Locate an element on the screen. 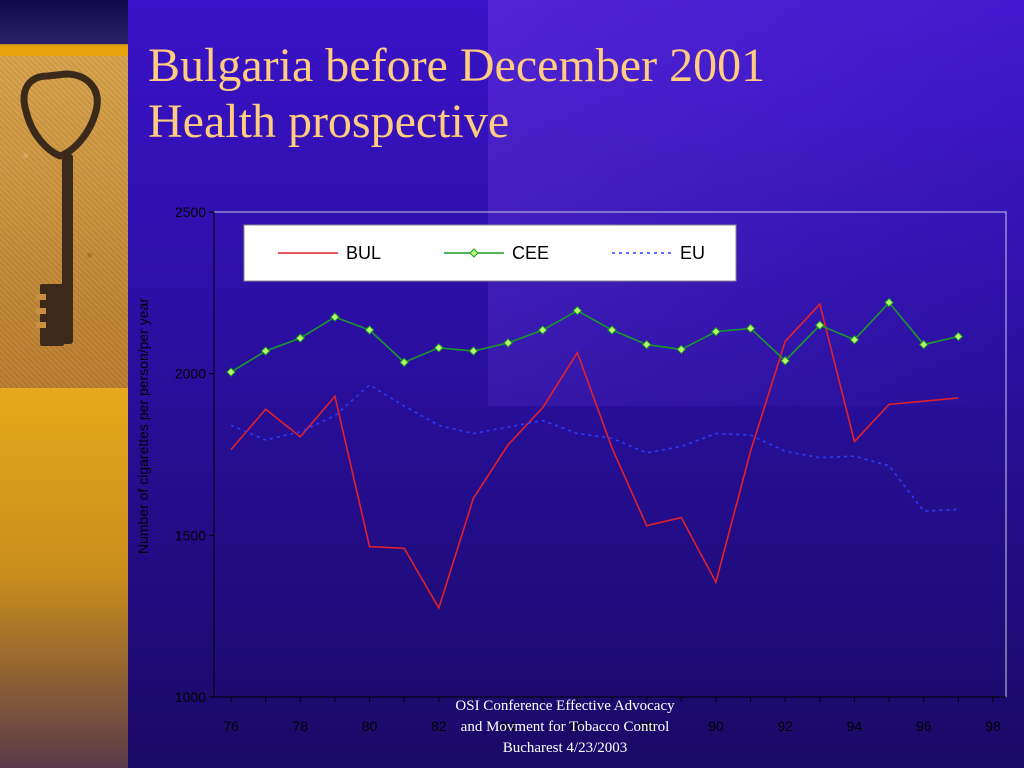 The width and height of the screenshot is (1024, 768). x-tick-label: 94 is located at coordinates (855, 726).